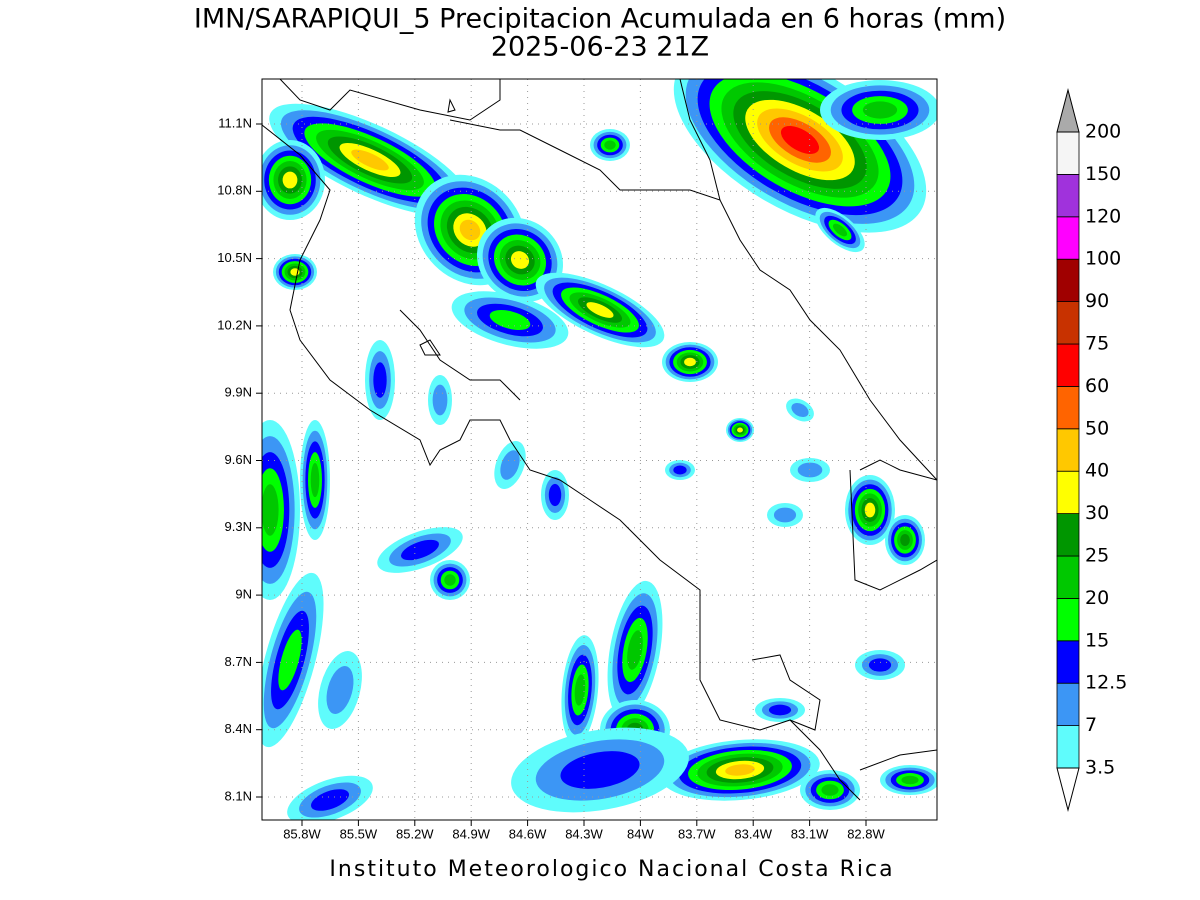 This screenshot has height=900, width=1200. I want to click on colorbar-label: 40, so click(1097, 471).